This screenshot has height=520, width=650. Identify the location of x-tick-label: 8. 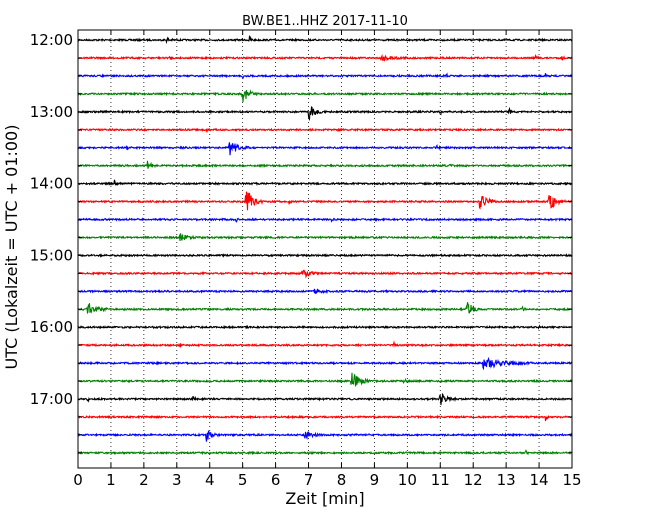
(342, 480).